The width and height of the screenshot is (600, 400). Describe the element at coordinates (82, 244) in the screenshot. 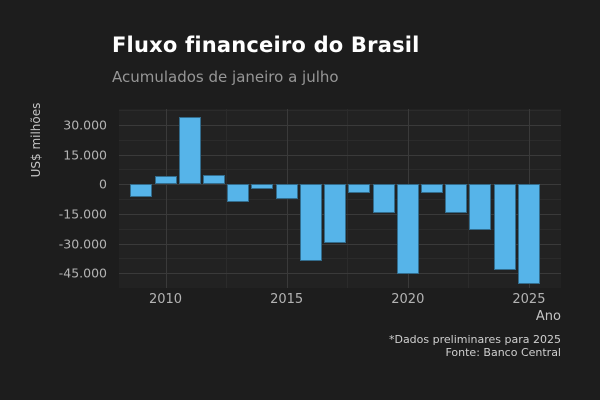

I see `y-tick-label: -30.000` at that location.